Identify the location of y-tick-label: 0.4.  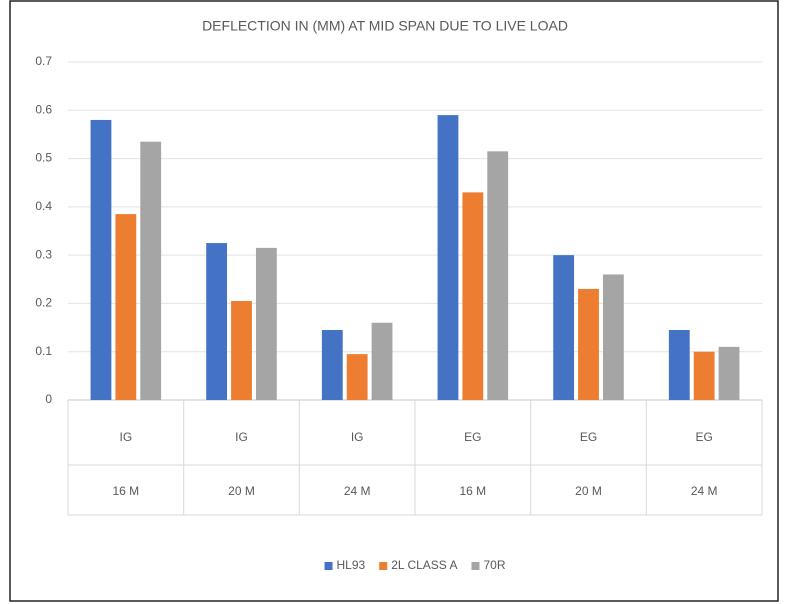
(43, 206).